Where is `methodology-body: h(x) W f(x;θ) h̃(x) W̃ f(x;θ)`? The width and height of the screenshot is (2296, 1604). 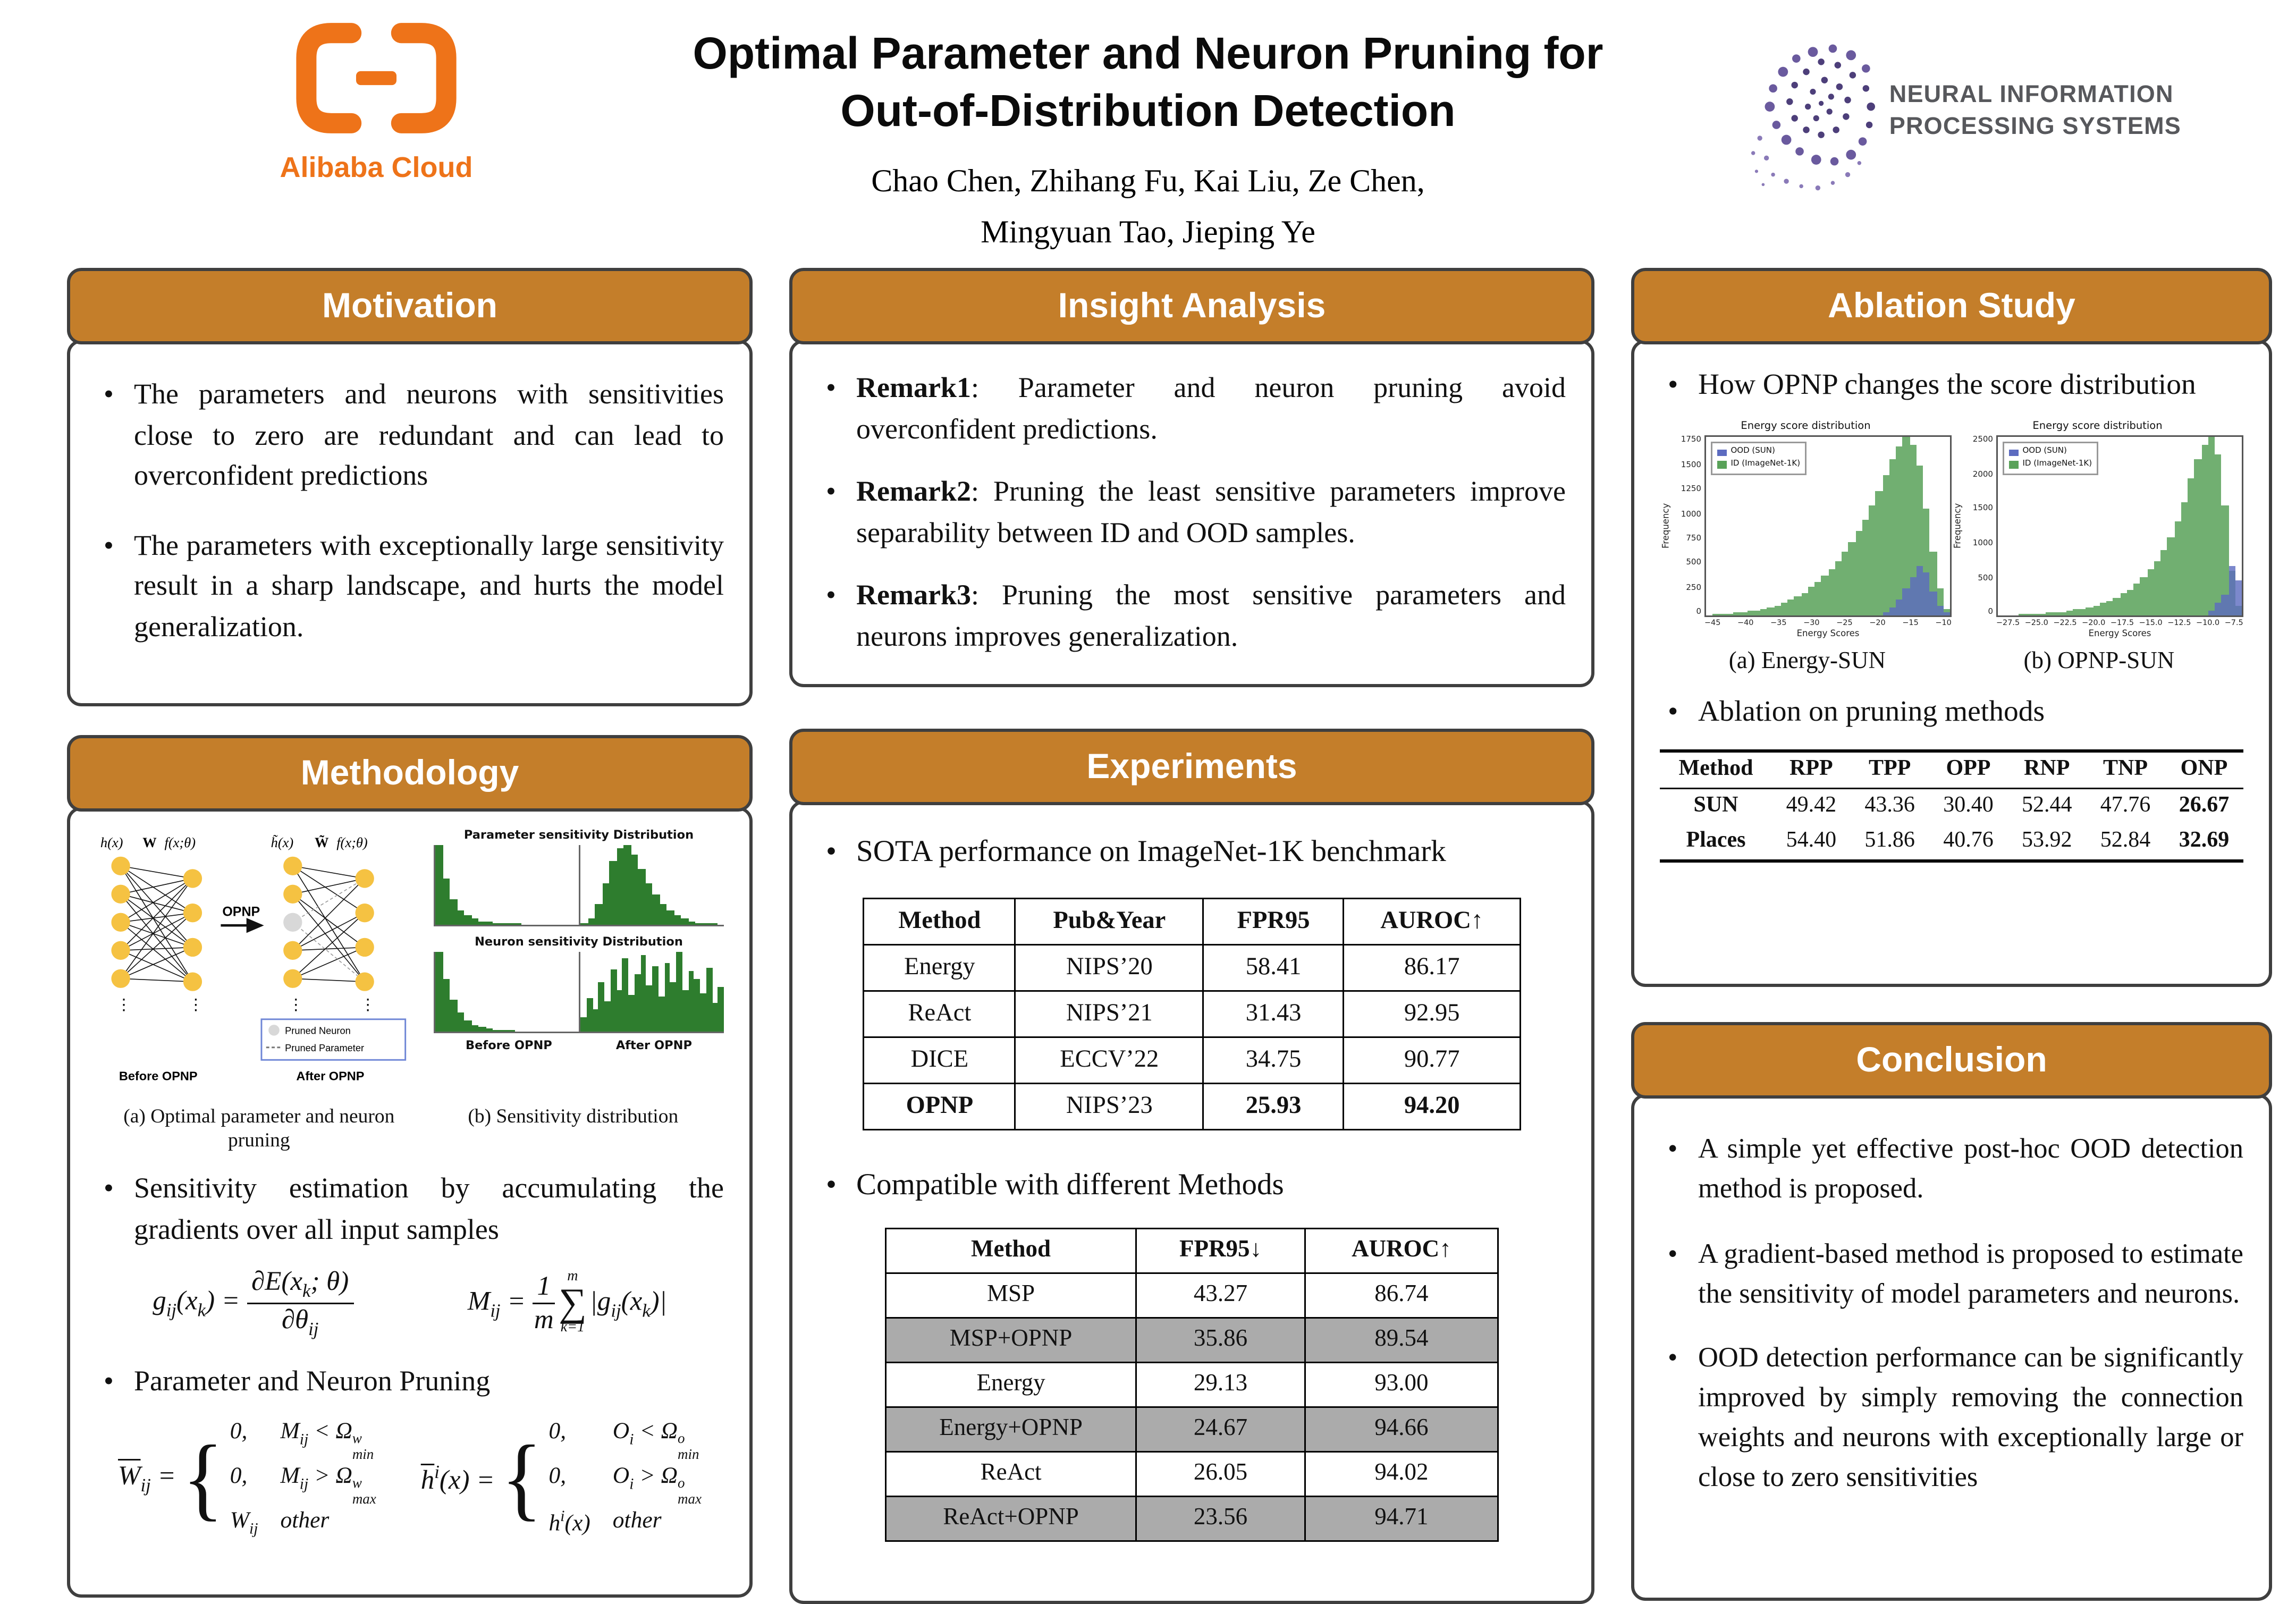
methodology-body: h(x) W f(x;θ) h̃(x) W̃ f(x;θ) is located at coordinates (410, 1202).